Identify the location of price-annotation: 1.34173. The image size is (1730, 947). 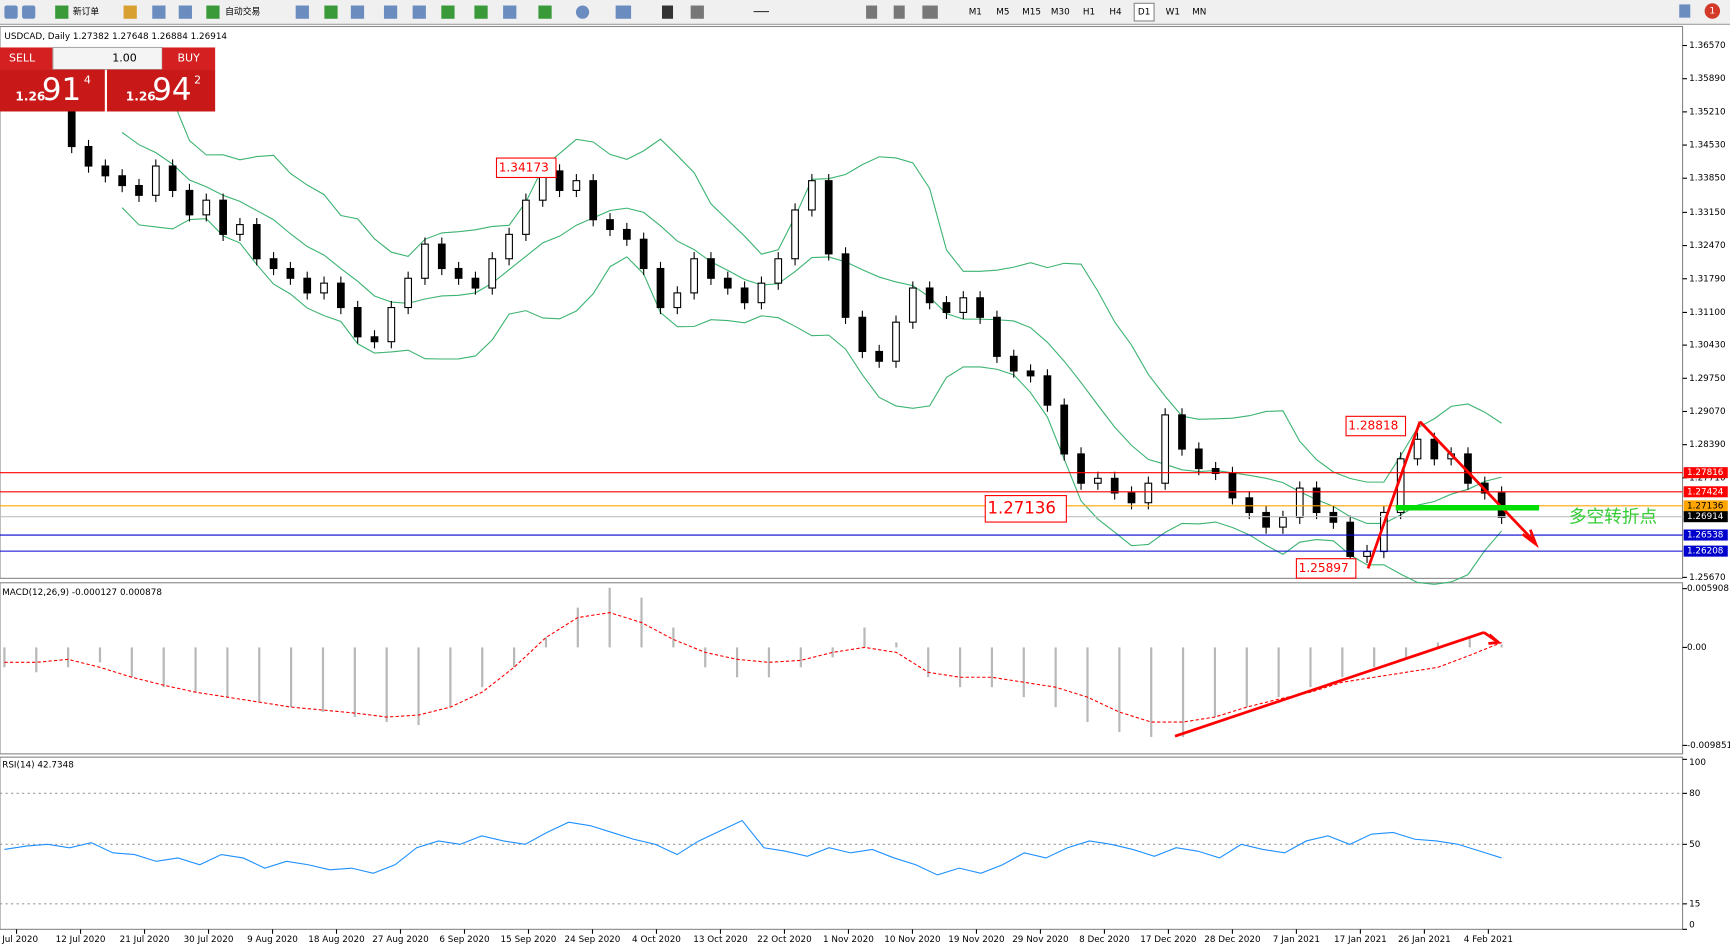
(524, 167).